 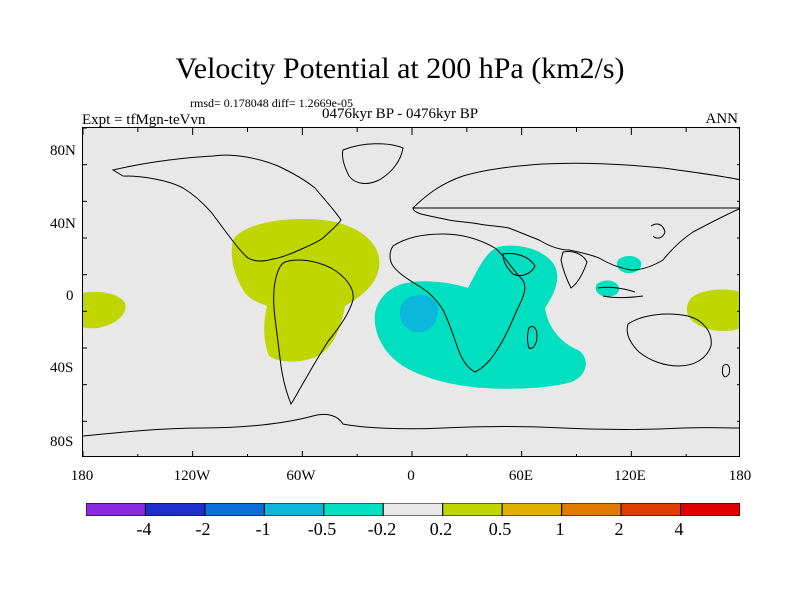 I want to click on colorbar-label: 0.2, so click(x=441, y=529).